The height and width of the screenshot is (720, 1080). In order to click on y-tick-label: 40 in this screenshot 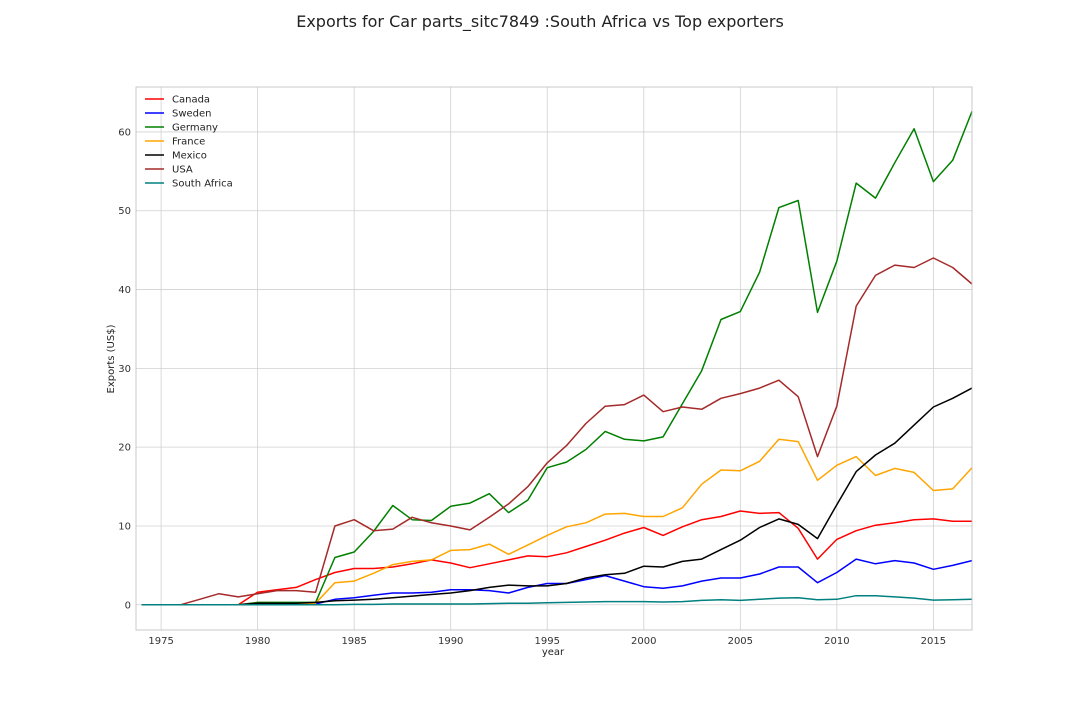, I will do `click(124, 290)`.